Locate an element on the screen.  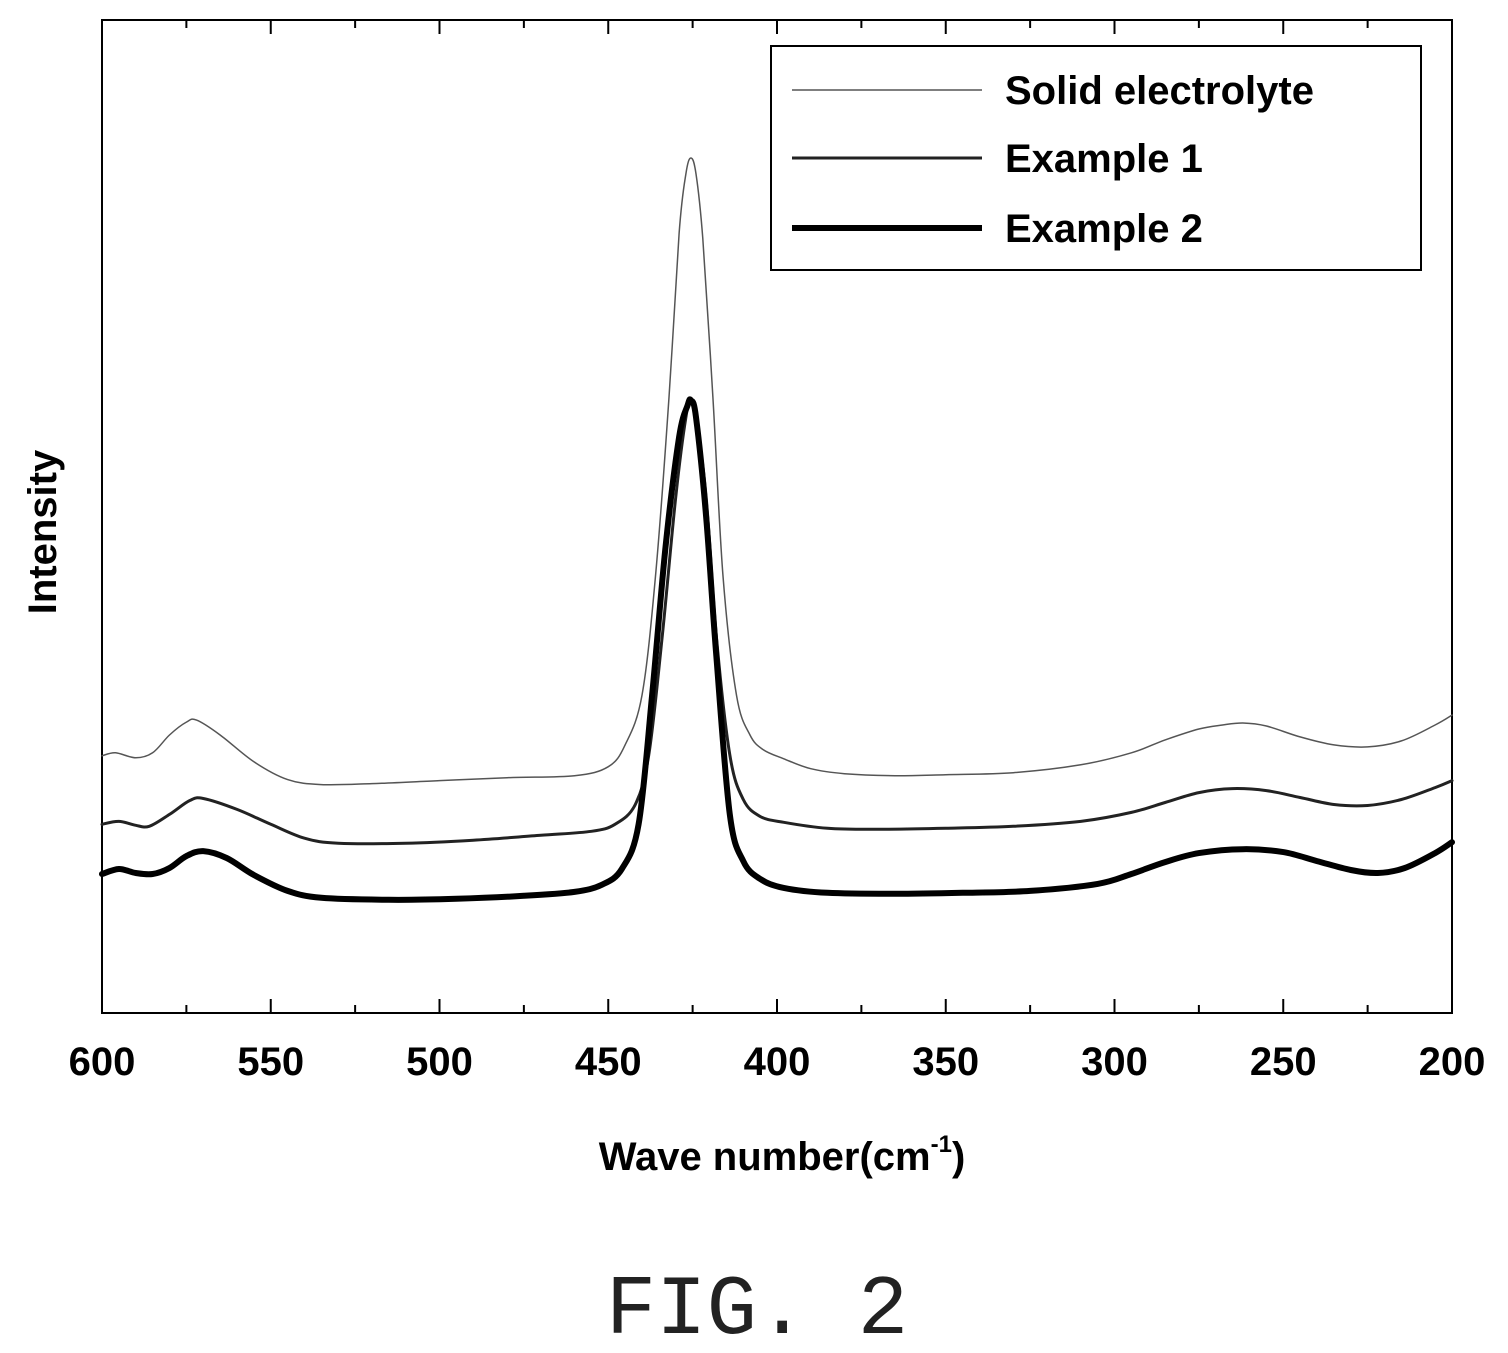
x-tick-label-400: 400 is located at coordinates (777, 1062).